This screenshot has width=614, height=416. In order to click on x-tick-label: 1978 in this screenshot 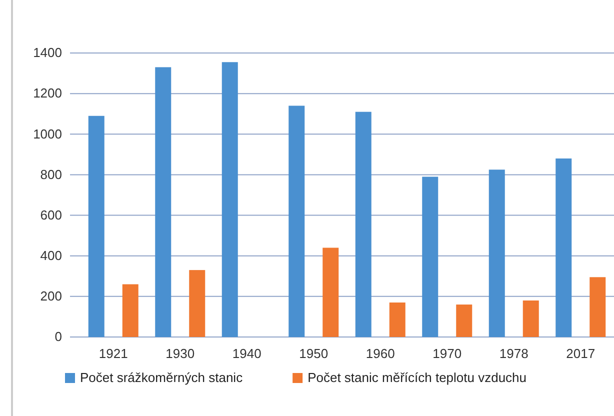, I will do `click(513, 354)`.